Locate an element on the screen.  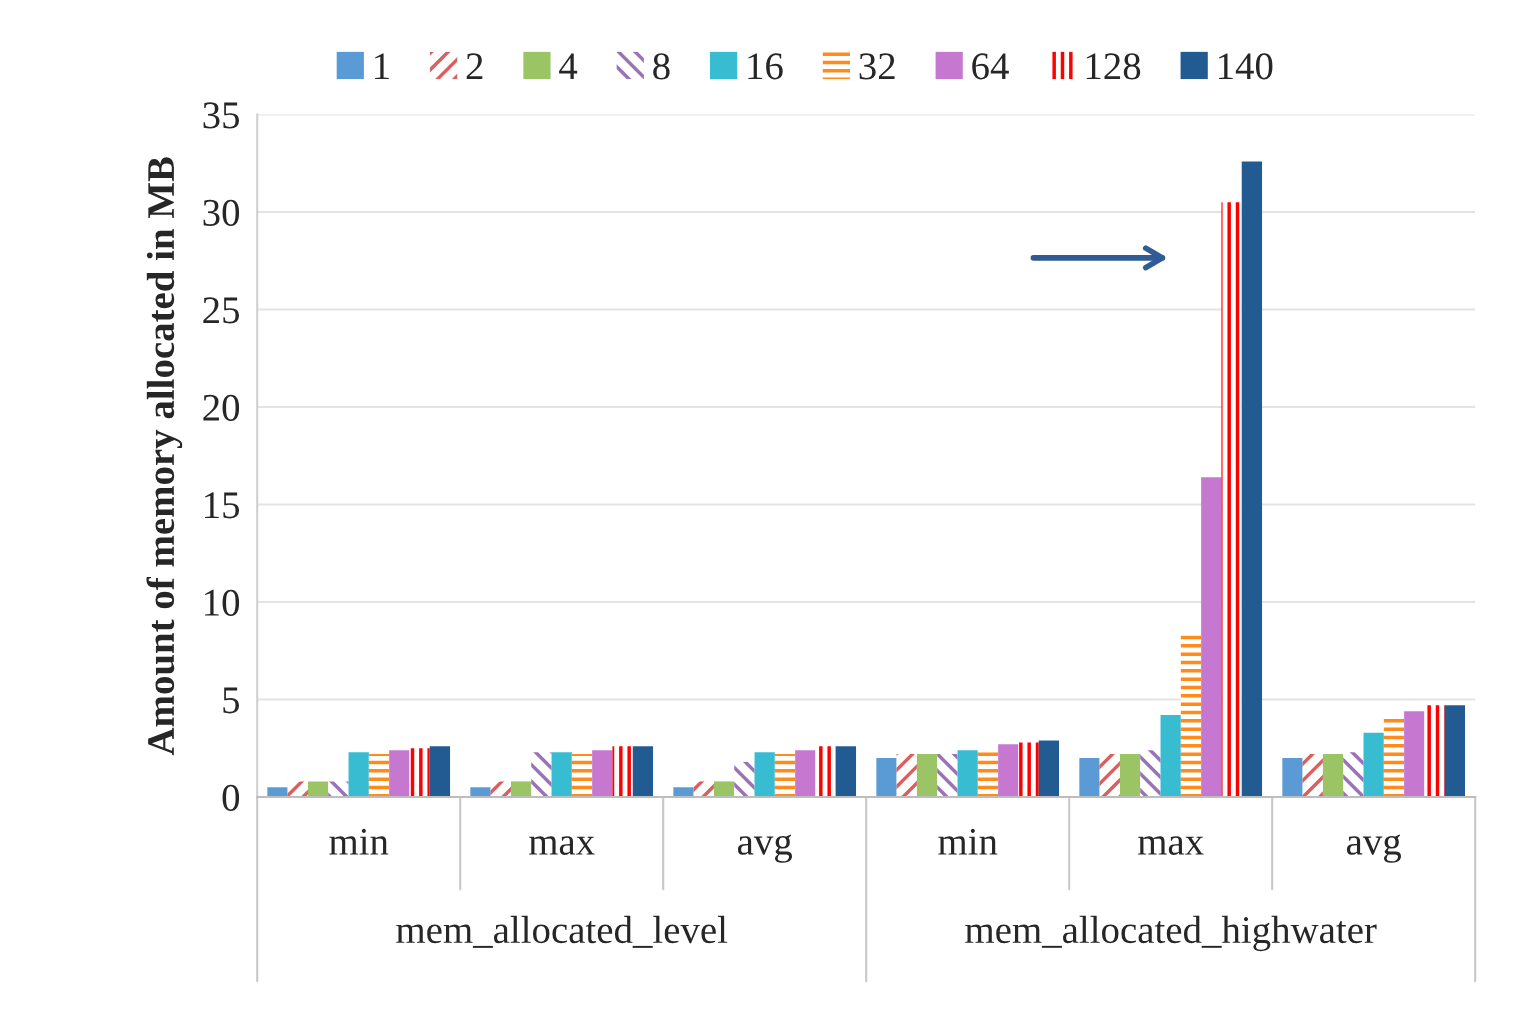
legend-label: 32 is located at coordinates (877, 66).